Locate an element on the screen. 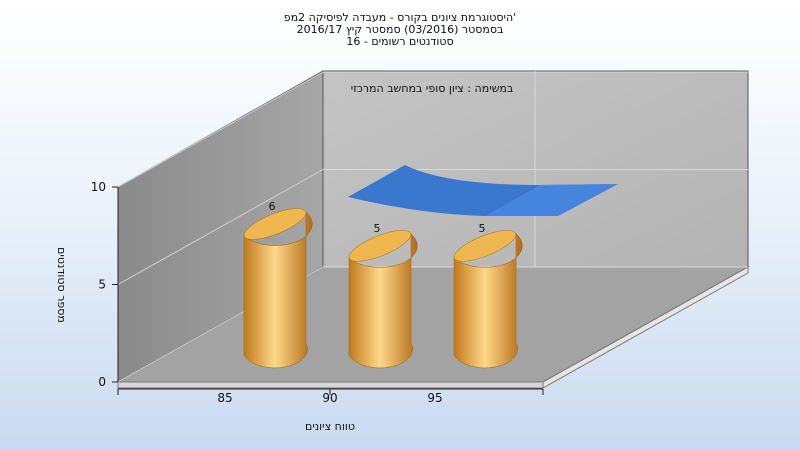 The width and height of the screenshot is (800, 450). bar-85: 6 is located at coordinates (278, 284).